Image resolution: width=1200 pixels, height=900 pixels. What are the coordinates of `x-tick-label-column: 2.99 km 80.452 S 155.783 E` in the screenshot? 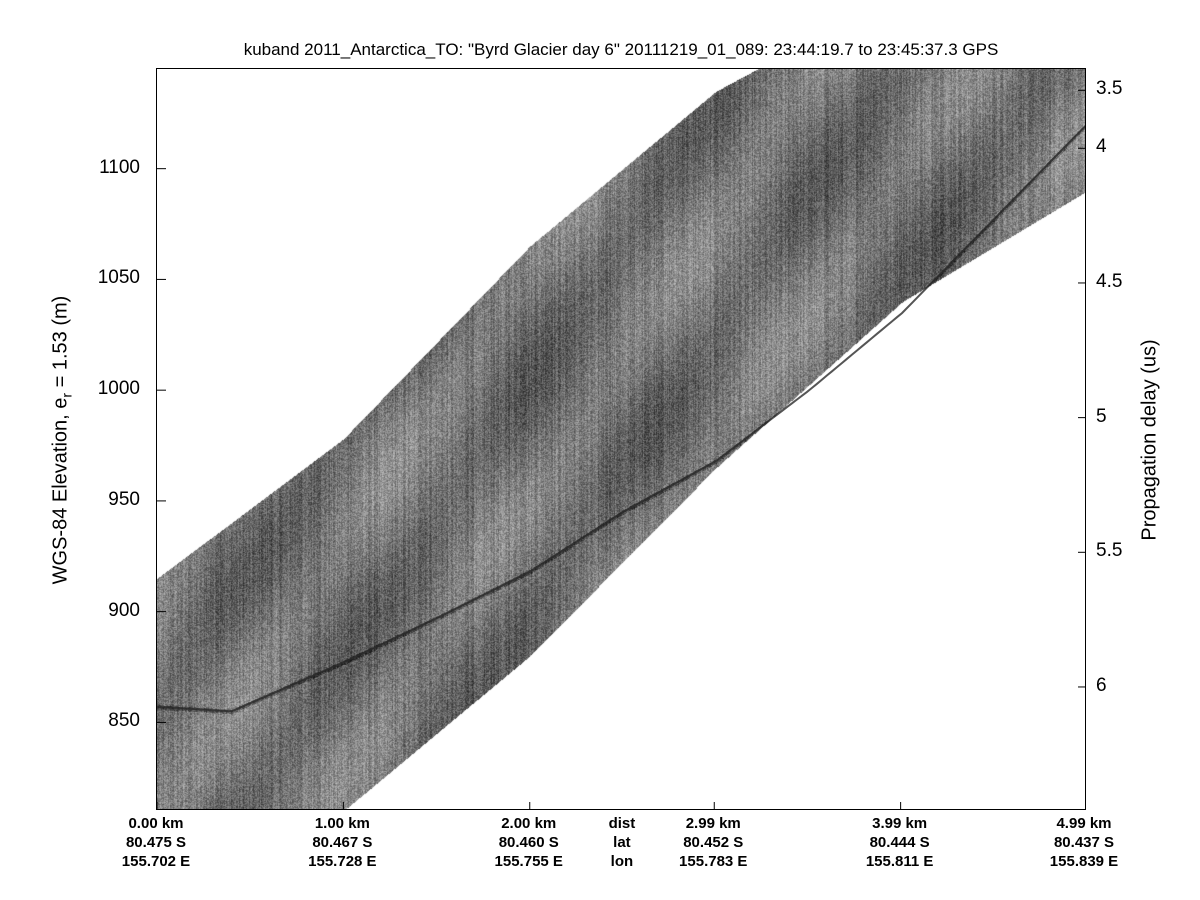 It's located at (713, 842).